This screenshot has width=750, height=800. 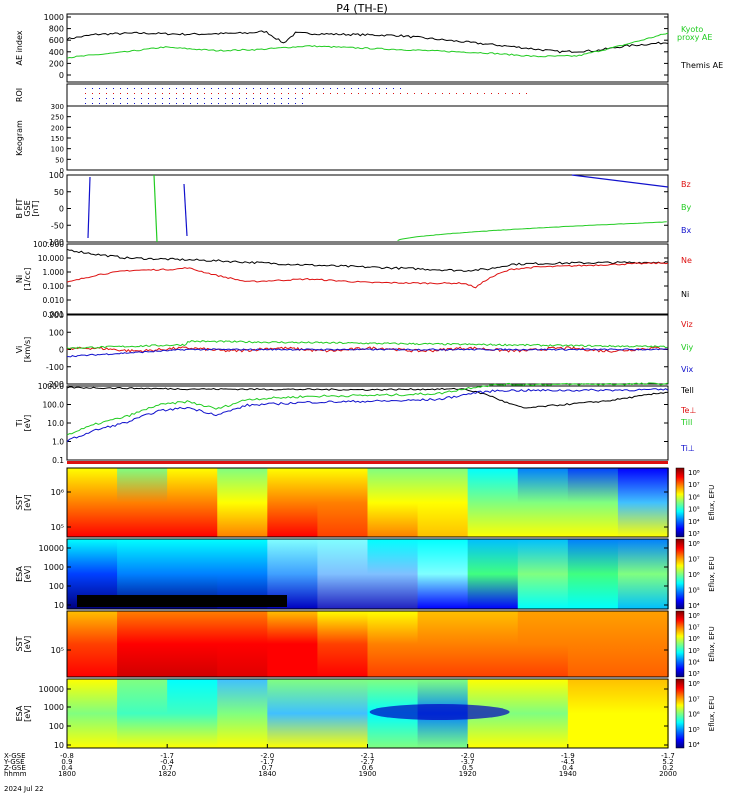 I want to click on sst-ion-frame, so click(x=367, y=502).